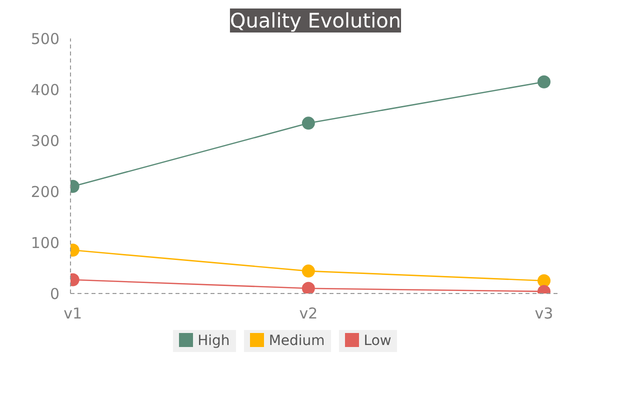 This screenshot has width=627, height=413. Describe the element at coordinates (544, 313) in the screenshot. I see `x-tick-label: v3` at that location.